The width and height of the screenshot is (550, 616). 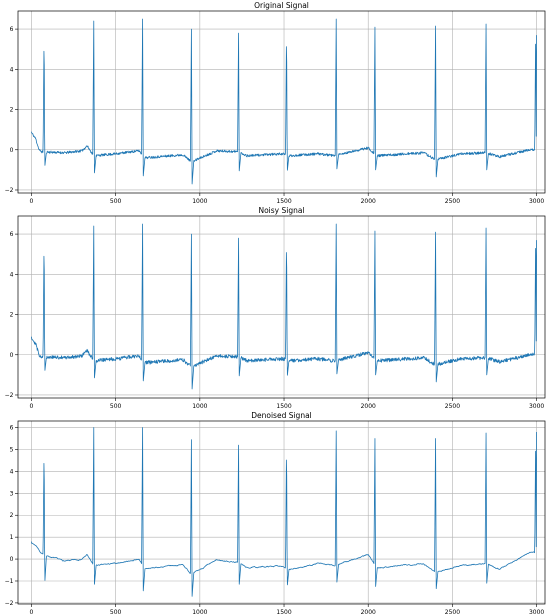 What do you see at coordinates (281, 210) in the screenshot?
I see `chart-title: Noisy Signal` at bounding box center [281, 210].